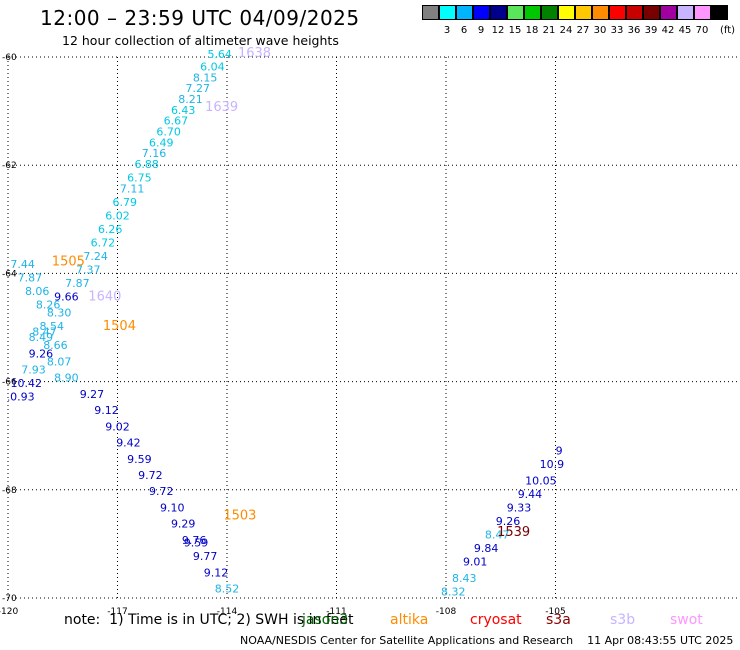 The width and height of the screenshot is (740, 650). I want to click on wave-height-point: 6.67, so click(176, 121).